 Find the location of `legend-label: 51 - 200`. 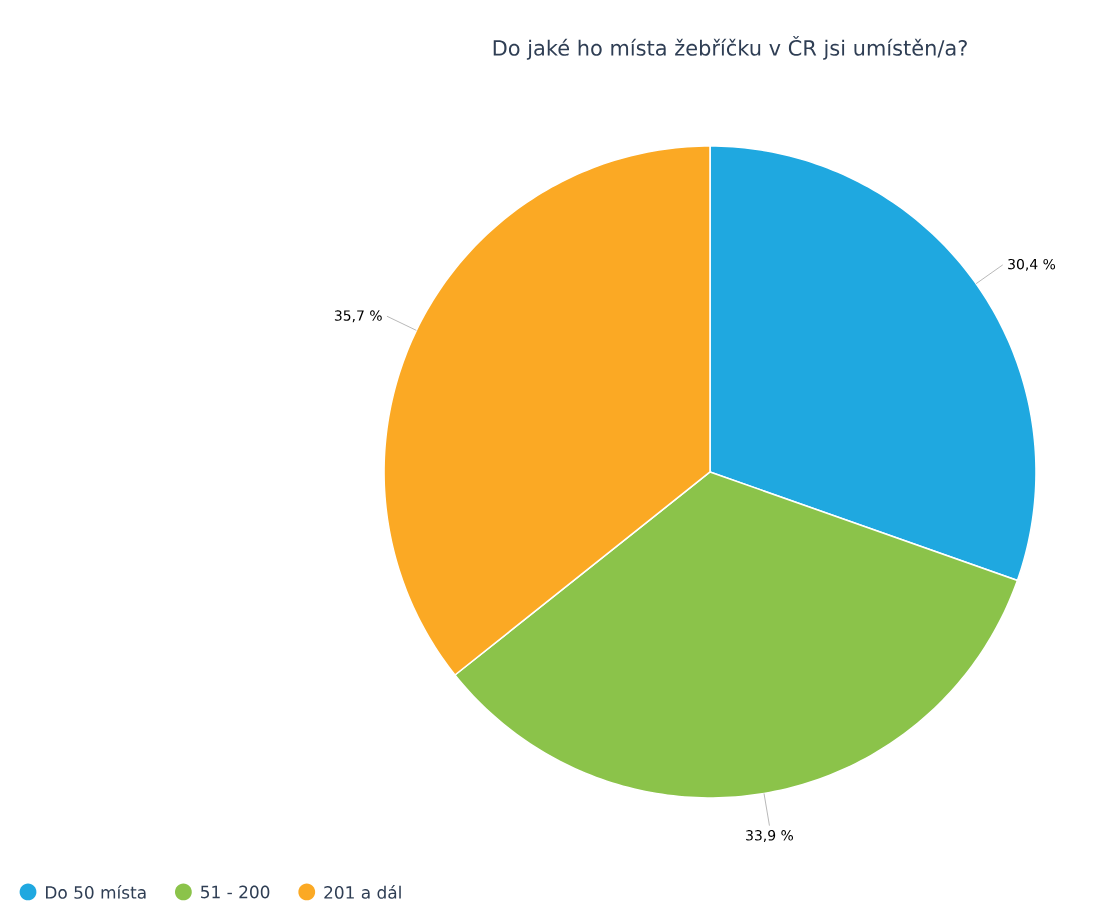

legend-label: 51 - 200 is located at coordinates (235, 892).